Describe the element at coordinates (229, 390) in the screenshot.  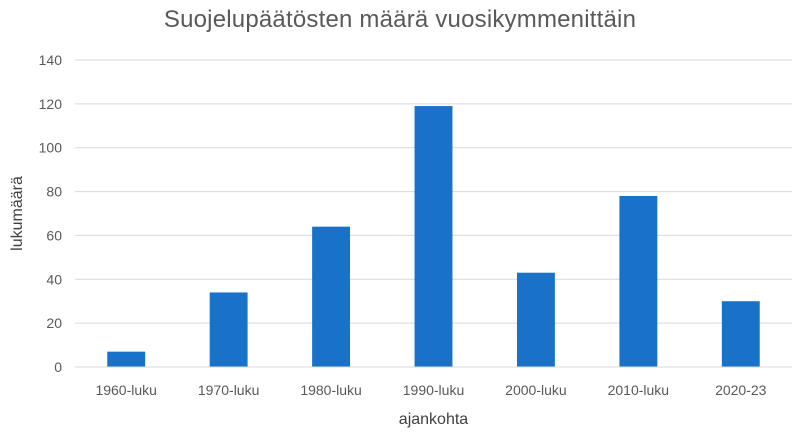
I see `x-tick-label: 1970-luku` at that location.